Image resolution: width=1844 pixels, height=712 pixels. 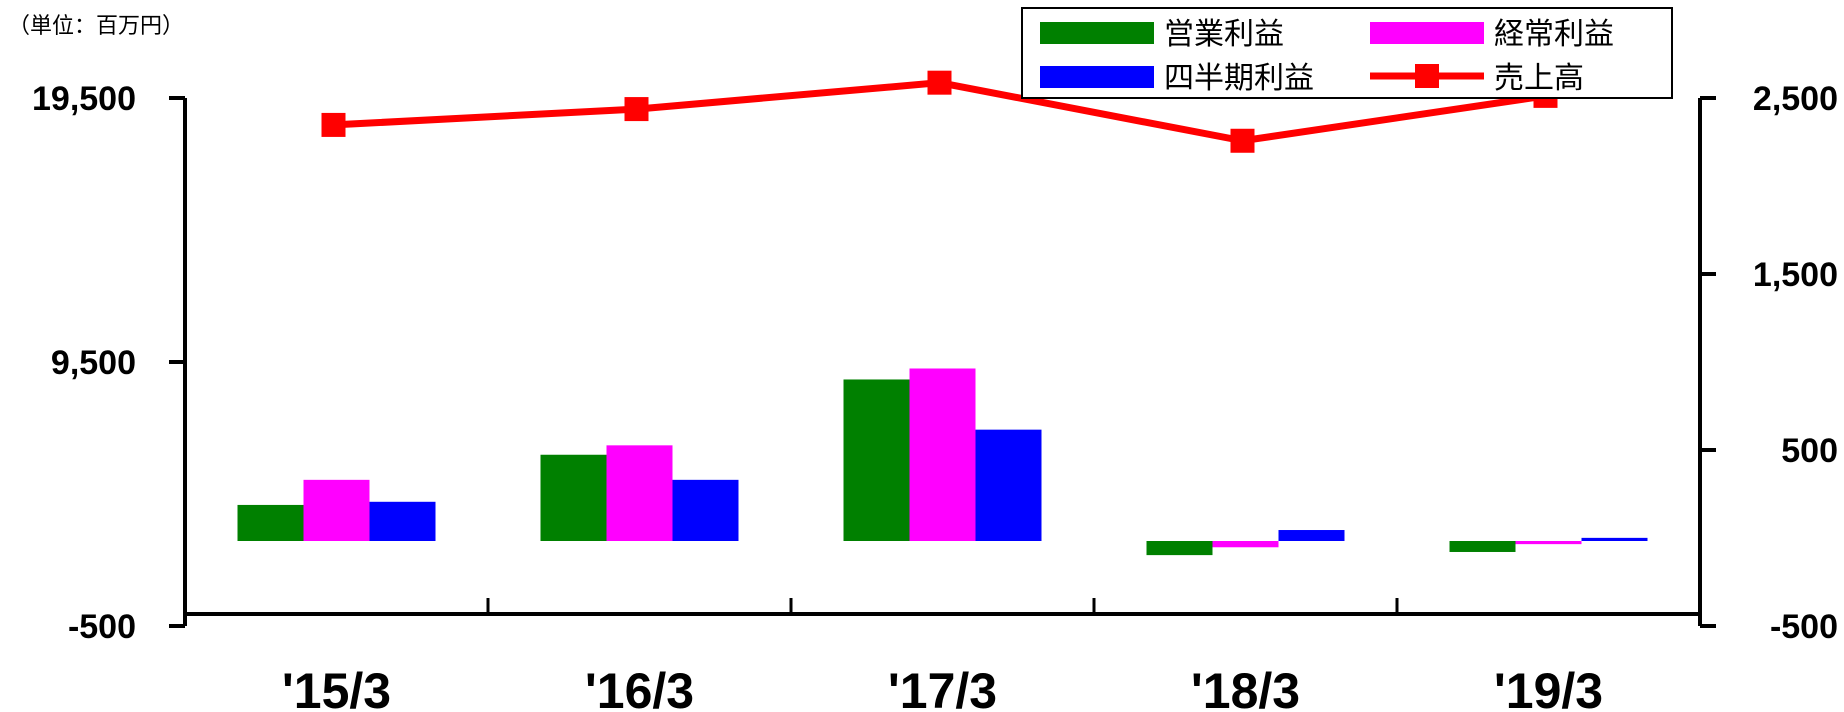 I want to click on right-tick-label: -500, so click(x=1804, y=627).